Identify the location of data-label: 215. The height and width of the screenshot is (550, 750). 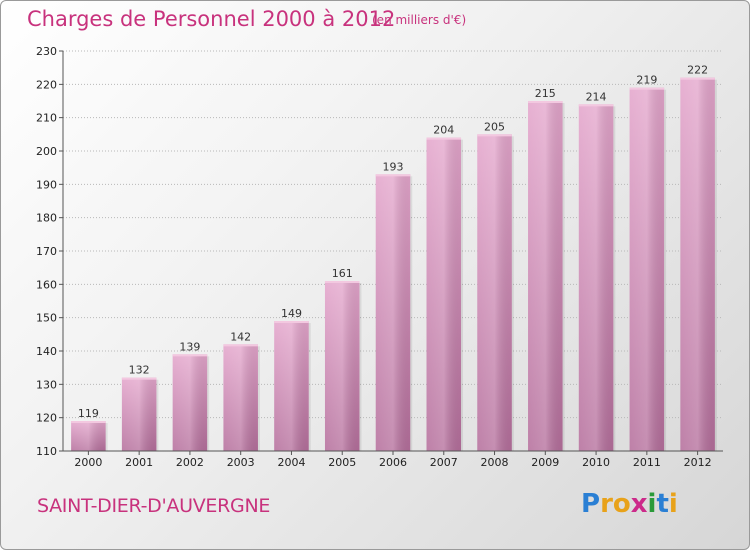
(545, 93).